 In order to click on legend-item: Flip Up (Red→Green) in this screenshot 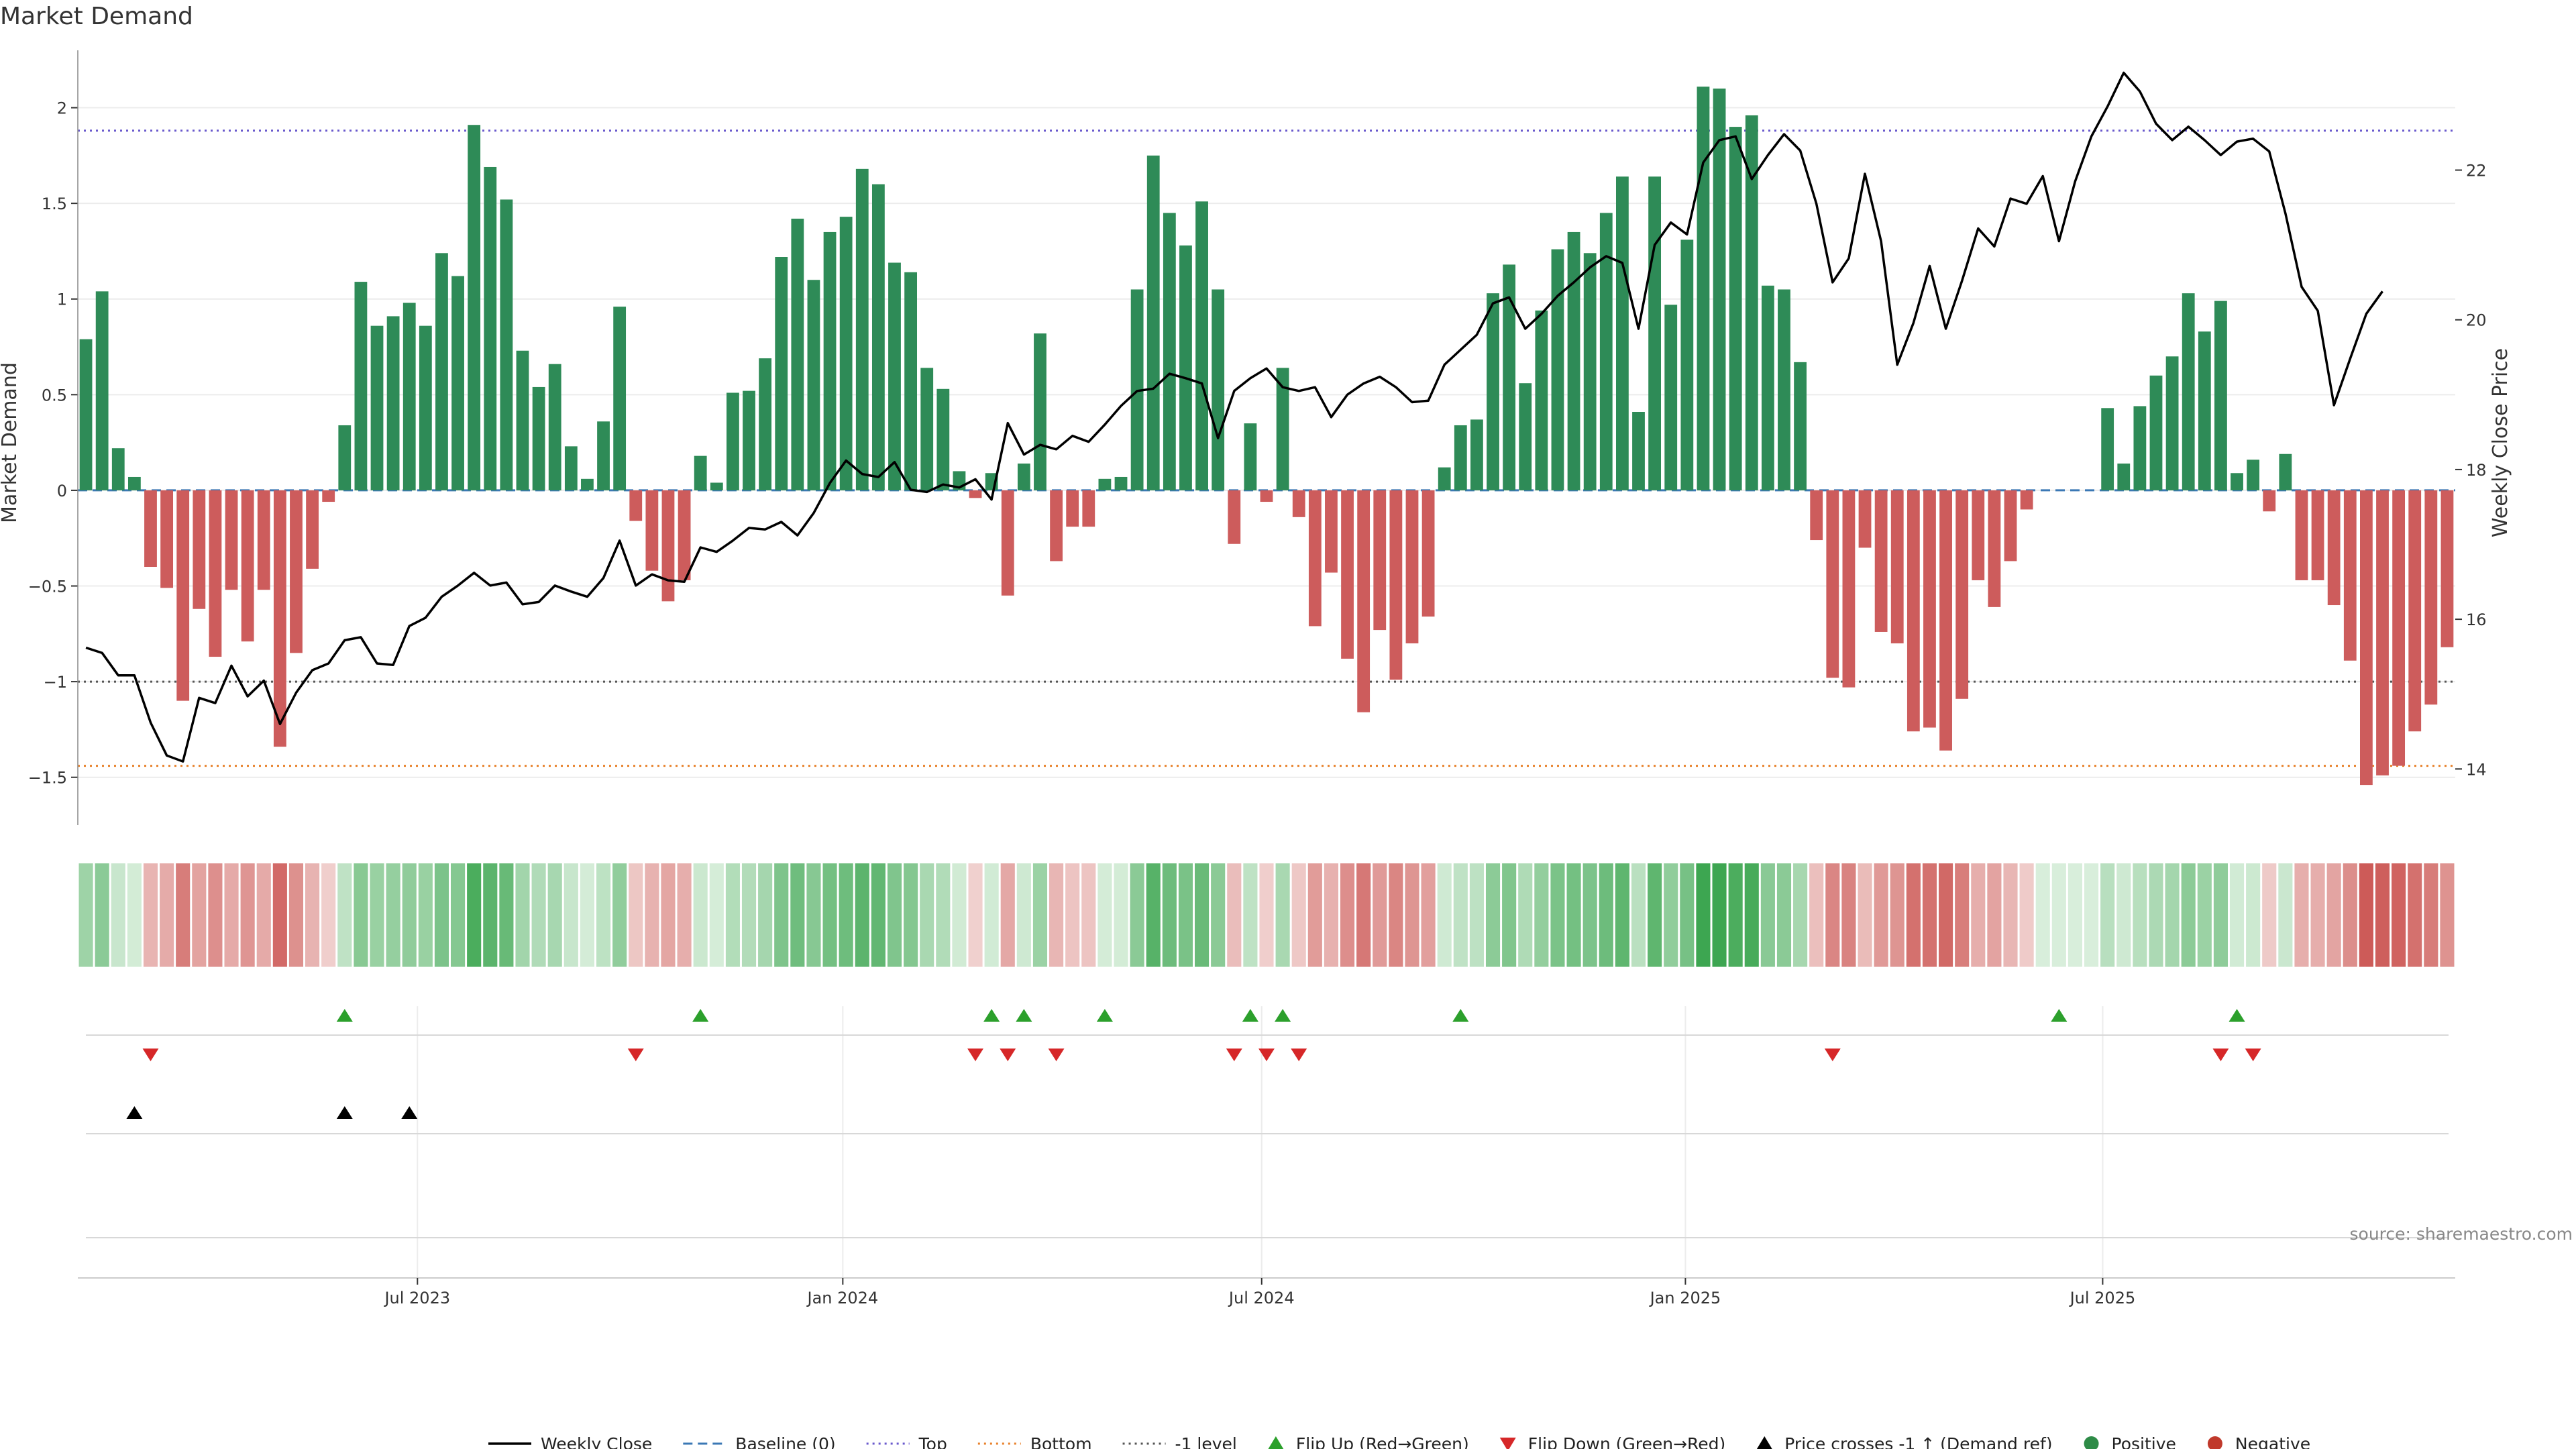, I will do `click(1368, 1441)`.